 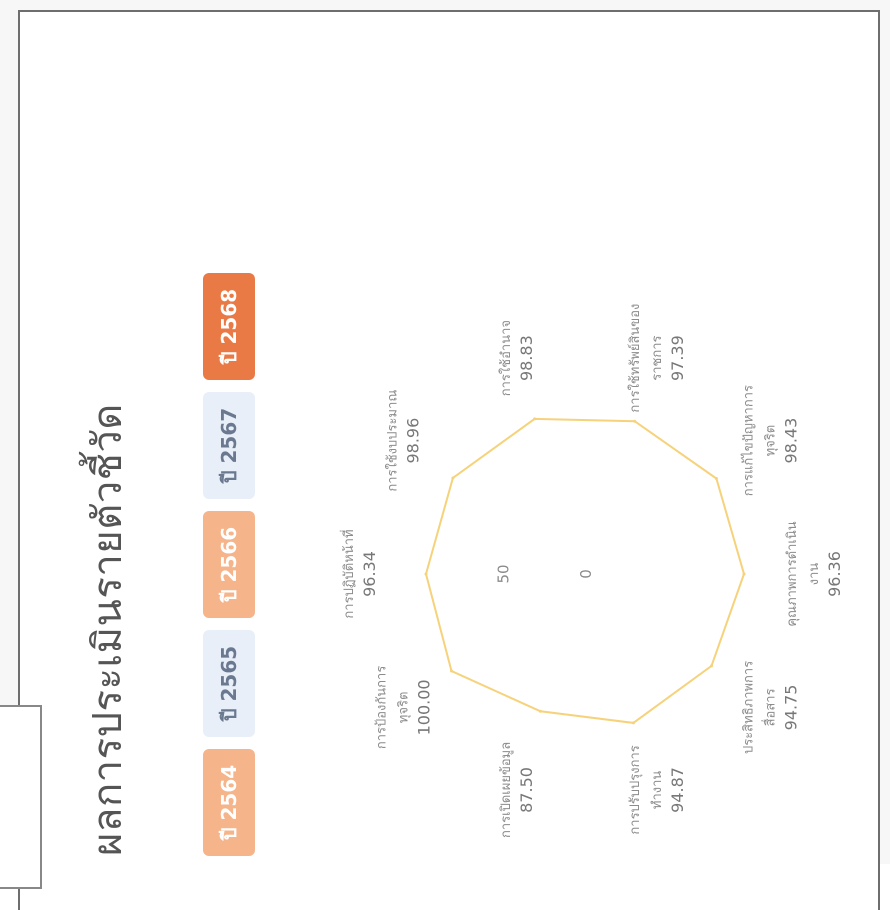 What do you see at coordinates (586, 574) in the screenshot?
I see `radar-tick-label: 0` at bounding box center [586, 574].